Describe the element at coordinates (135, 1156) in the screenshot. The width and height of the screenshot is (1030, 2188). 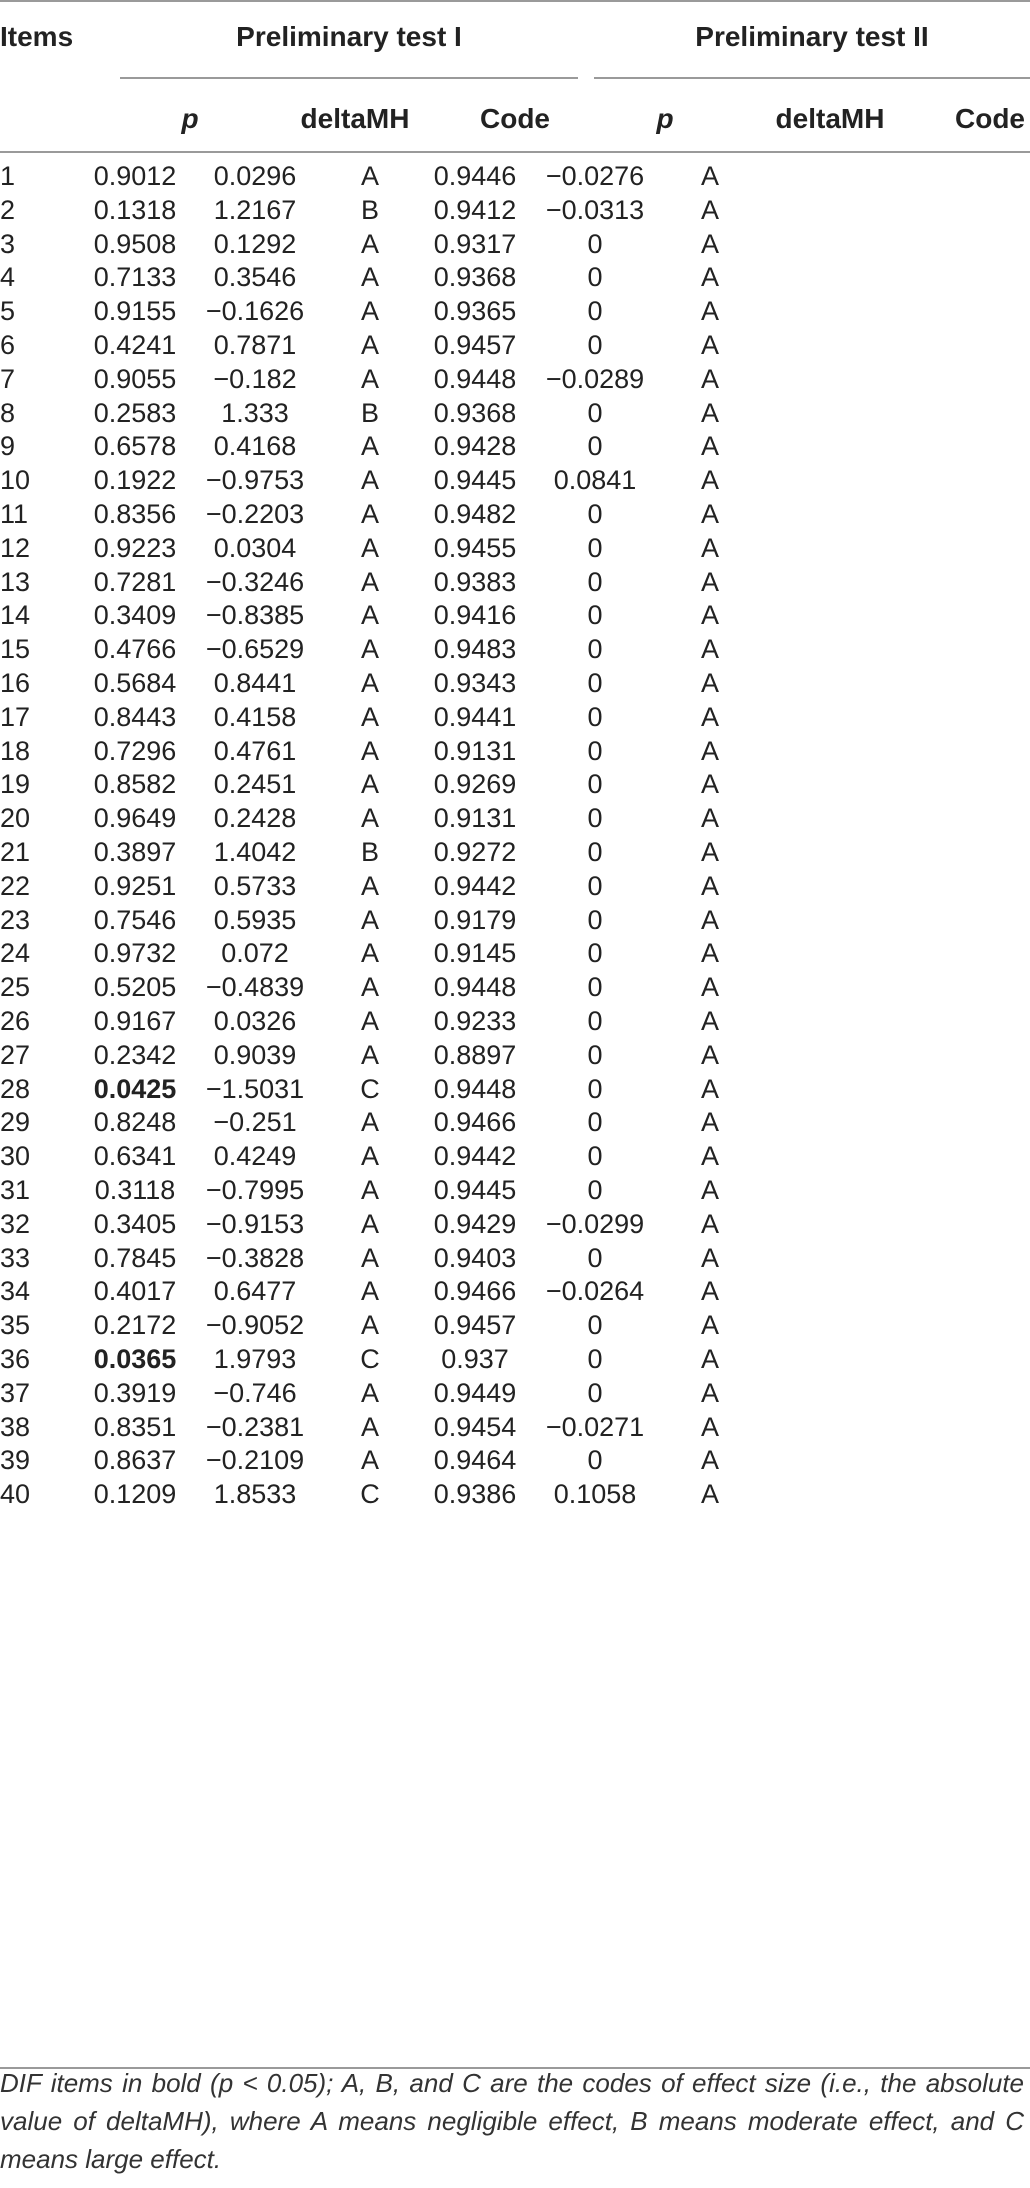
I see `p-cell-test1: 0.6341` at that location.